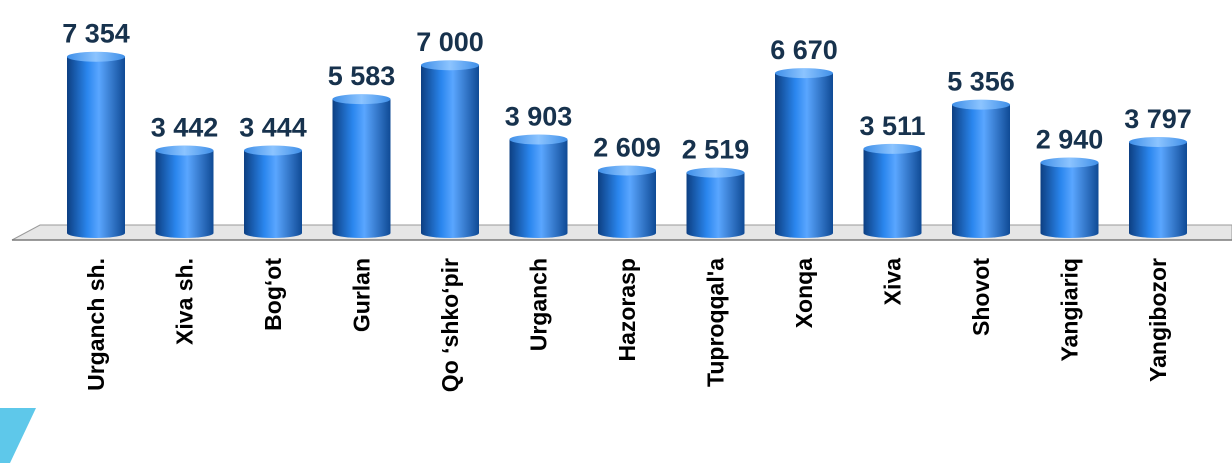  Describe the element at coordinates (893, 282) in the screenshot. I see `category-label: Xiva` at that location.